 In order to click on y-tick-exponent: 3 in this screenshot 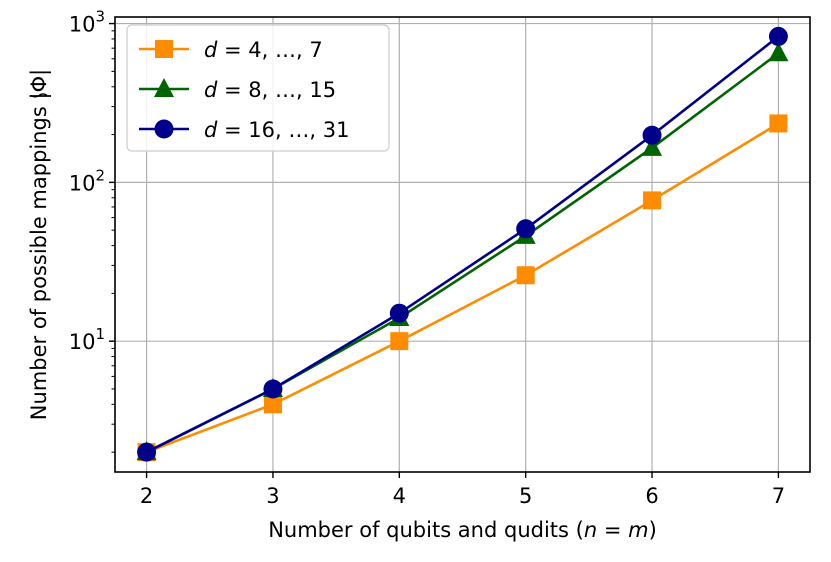, I will do `click(100, 17)`.